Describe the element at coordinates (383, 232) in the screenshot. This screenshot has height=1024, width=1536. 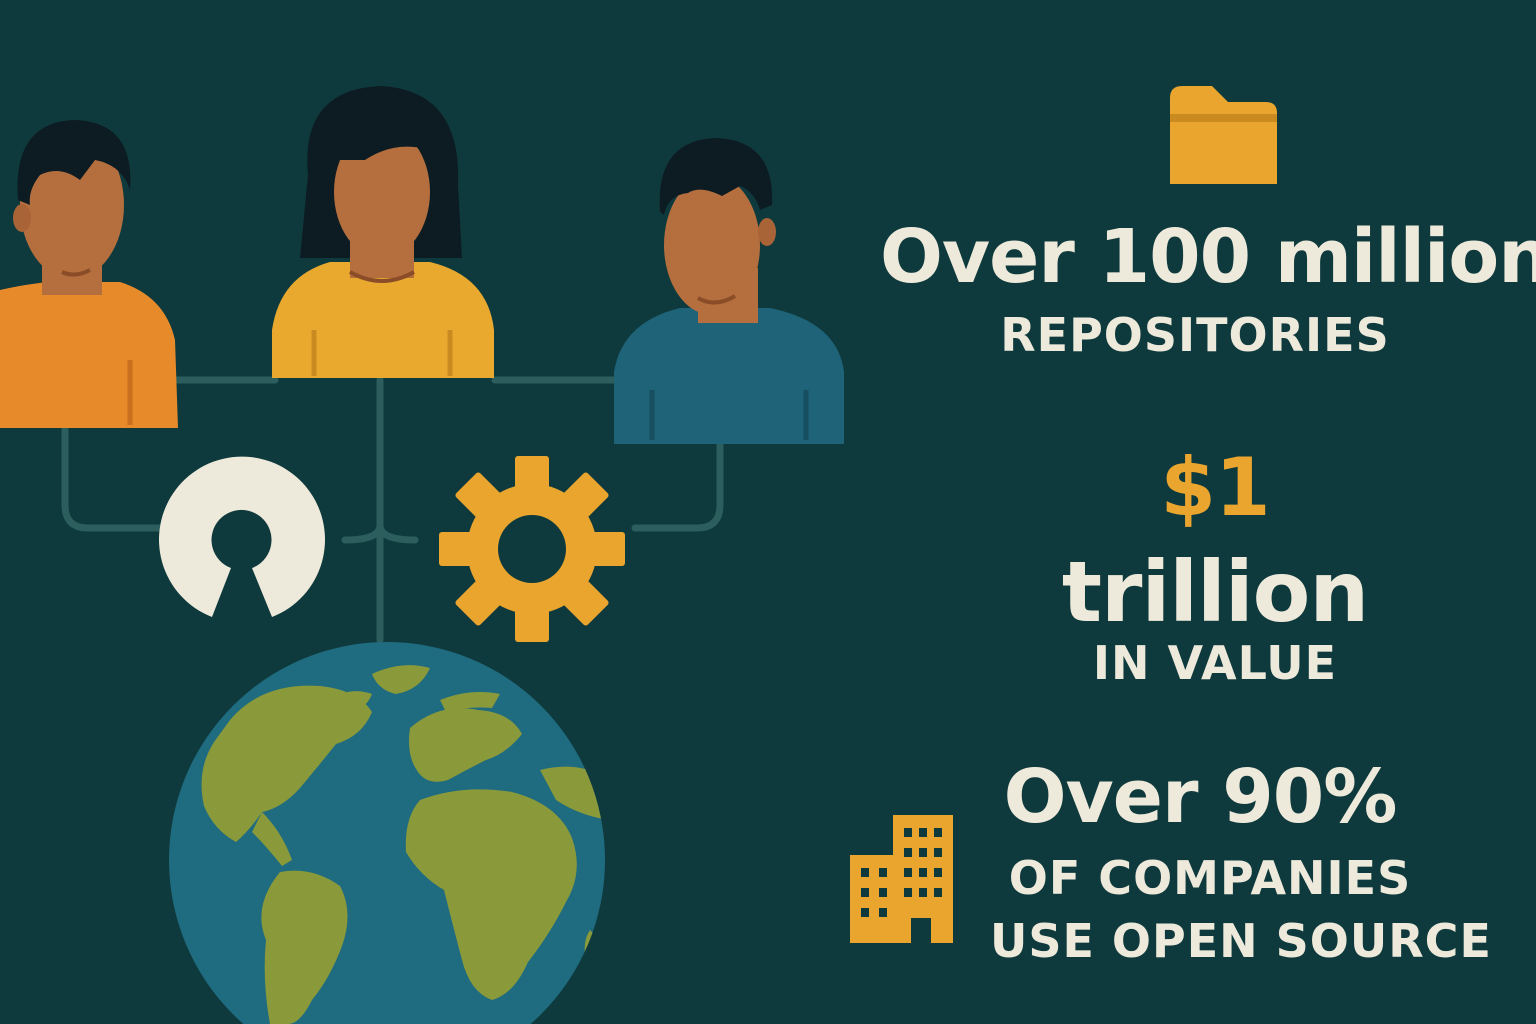
I see `person-yellow-icon` at that location.